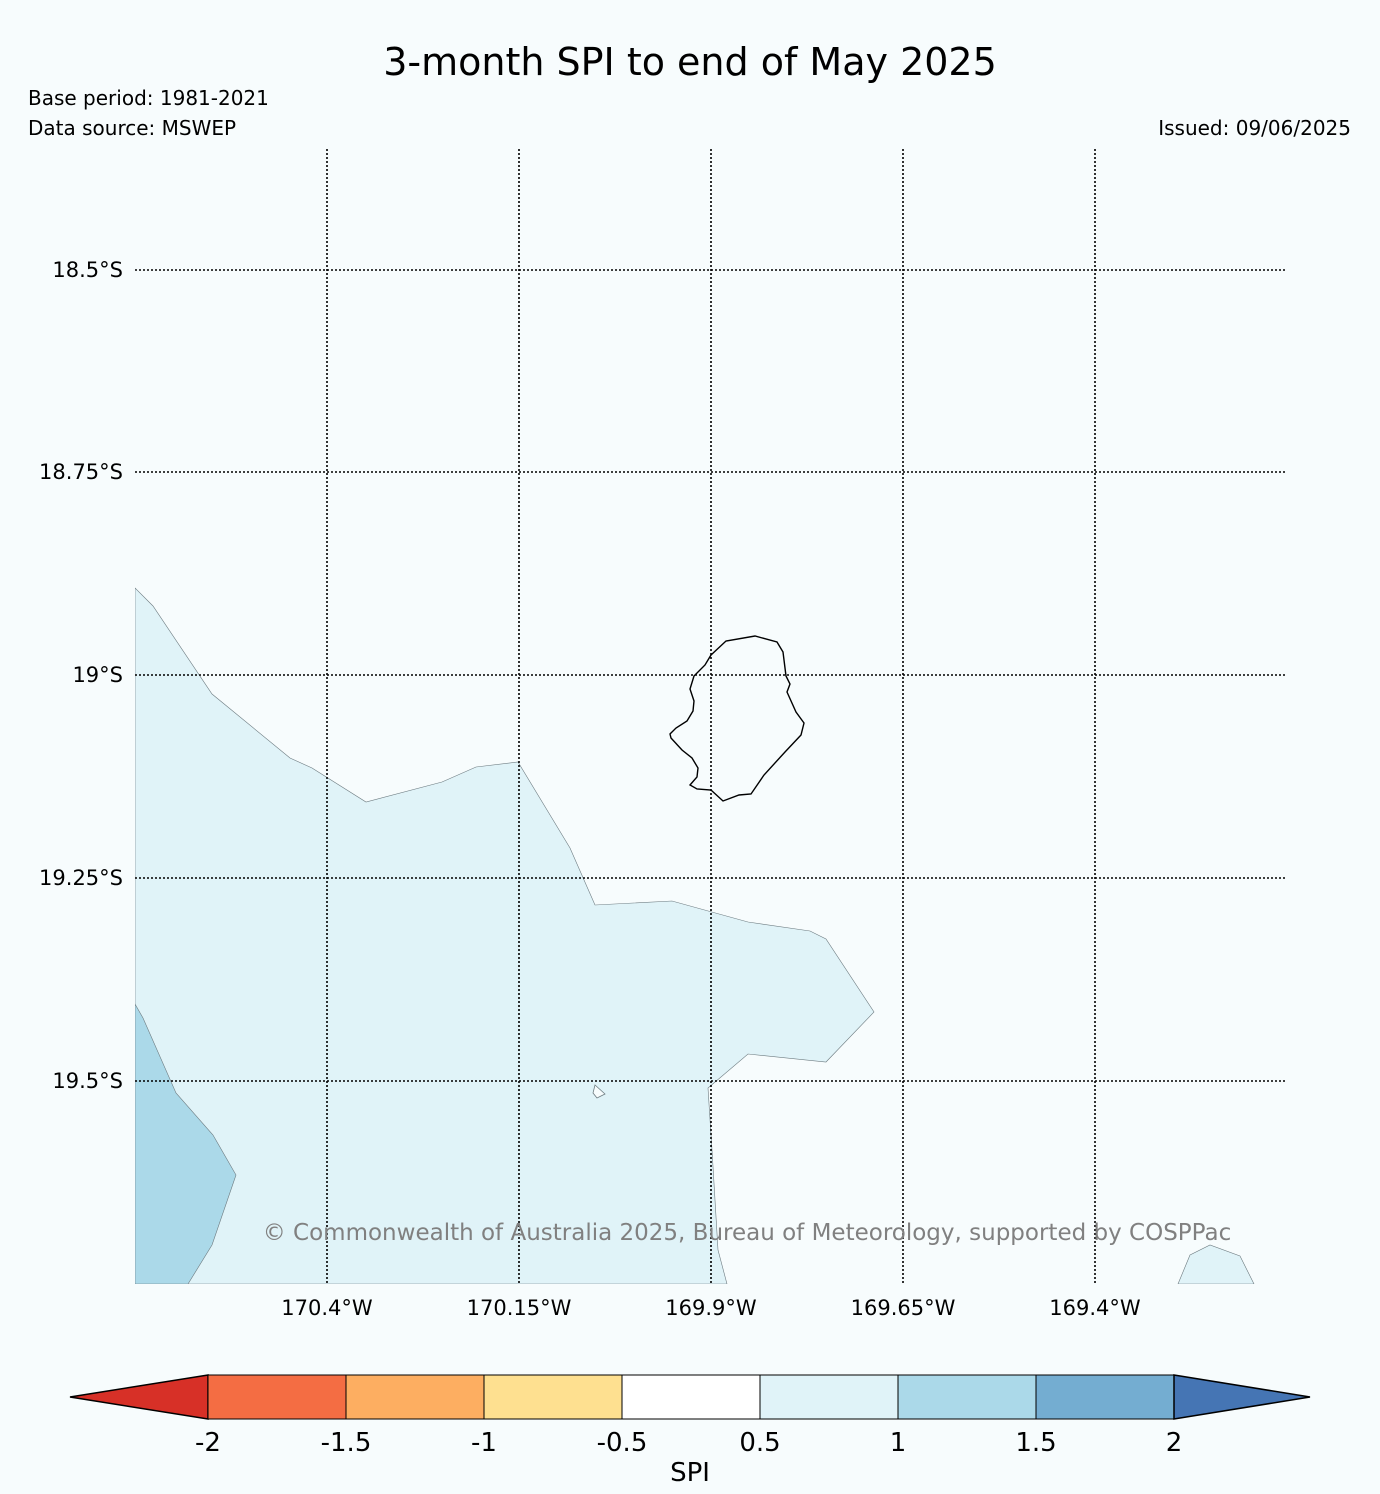 The height and width of the screenshot is (1494, 1380). Describe the element at coordinates (599, 1091) in the screenshot. I see `islet-outline` at that location.